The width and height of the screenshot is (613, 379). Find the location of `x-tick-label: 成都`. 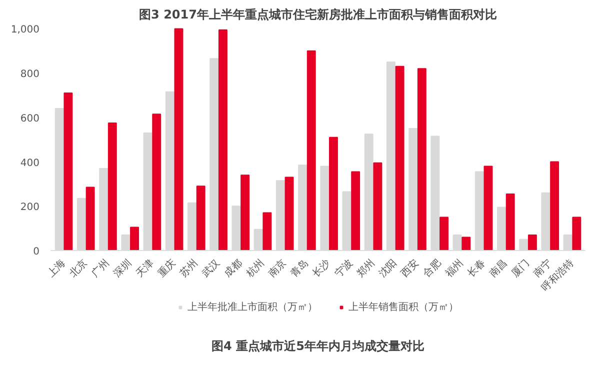

x-tick-label: 成都 is located at coordinates (233, 268).